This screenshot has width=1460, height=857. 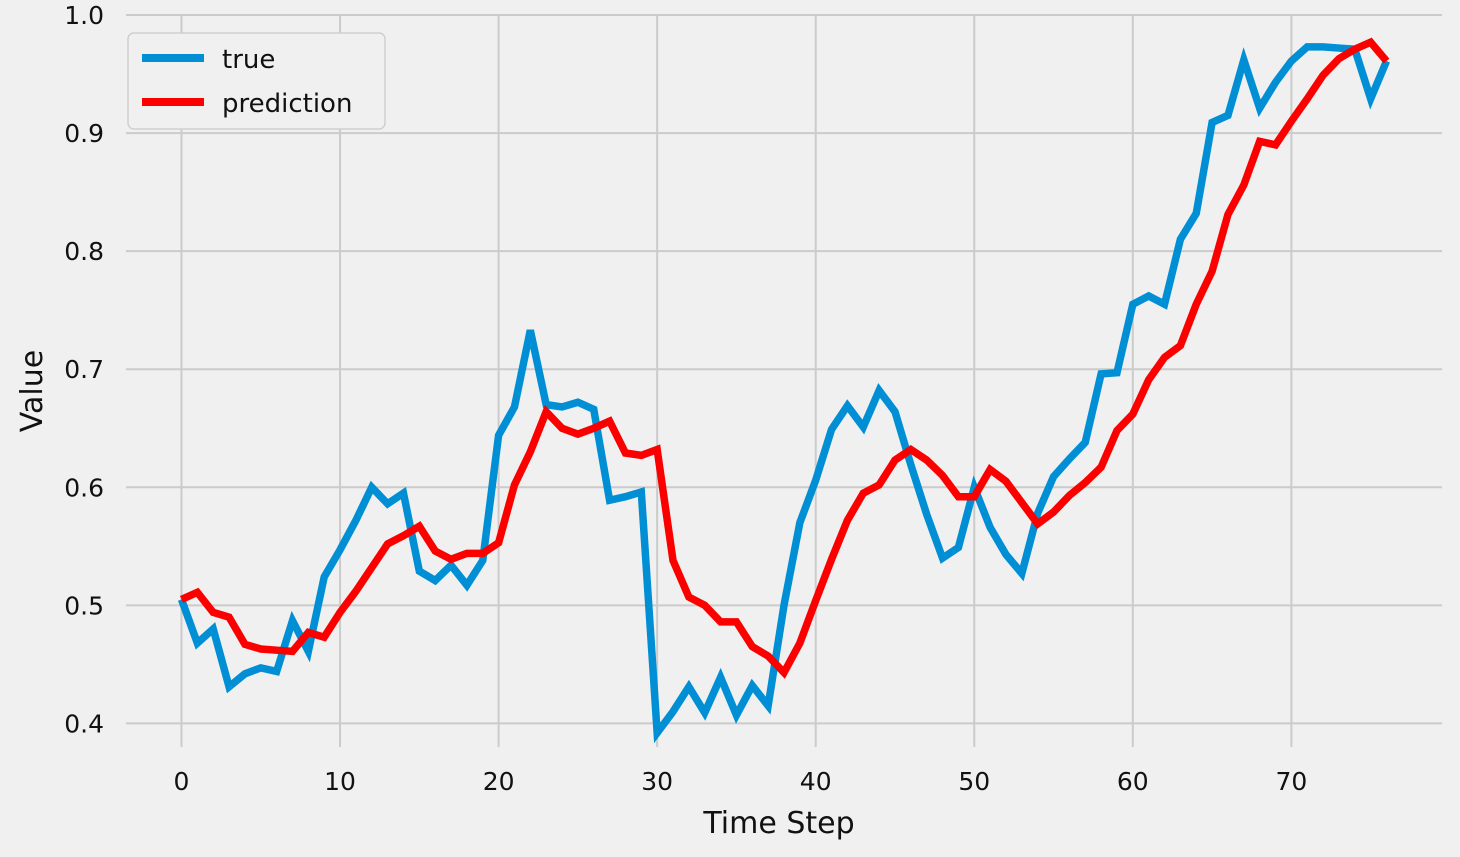 What do you see at coordinates (778, 823) in the screenshot?
I see `x-axis-label: Time Step` at bounding box center [778, 823].